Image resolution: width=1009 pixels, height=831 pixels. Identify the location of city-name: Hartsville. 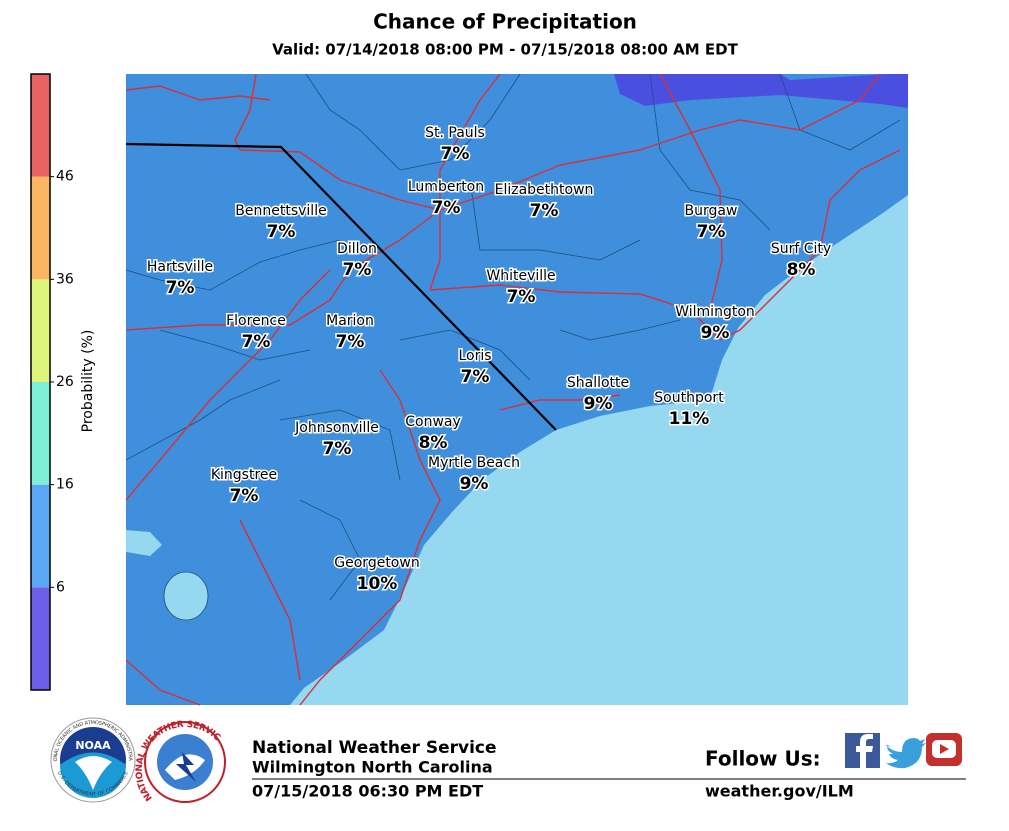
(180, 267).